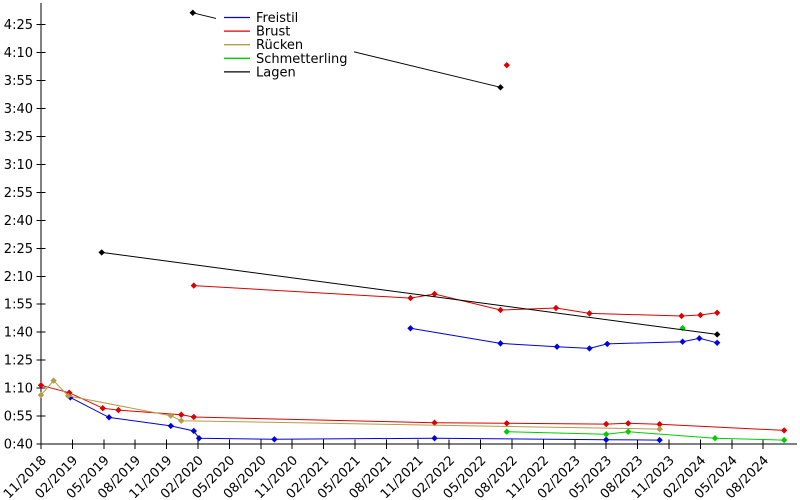 The height and width of the screenshot is (500, 800). What do you see at coordinates (18, 25) in the screenshot?
I see `y-tick-label: 4:25` at bounding box center [18, 25].